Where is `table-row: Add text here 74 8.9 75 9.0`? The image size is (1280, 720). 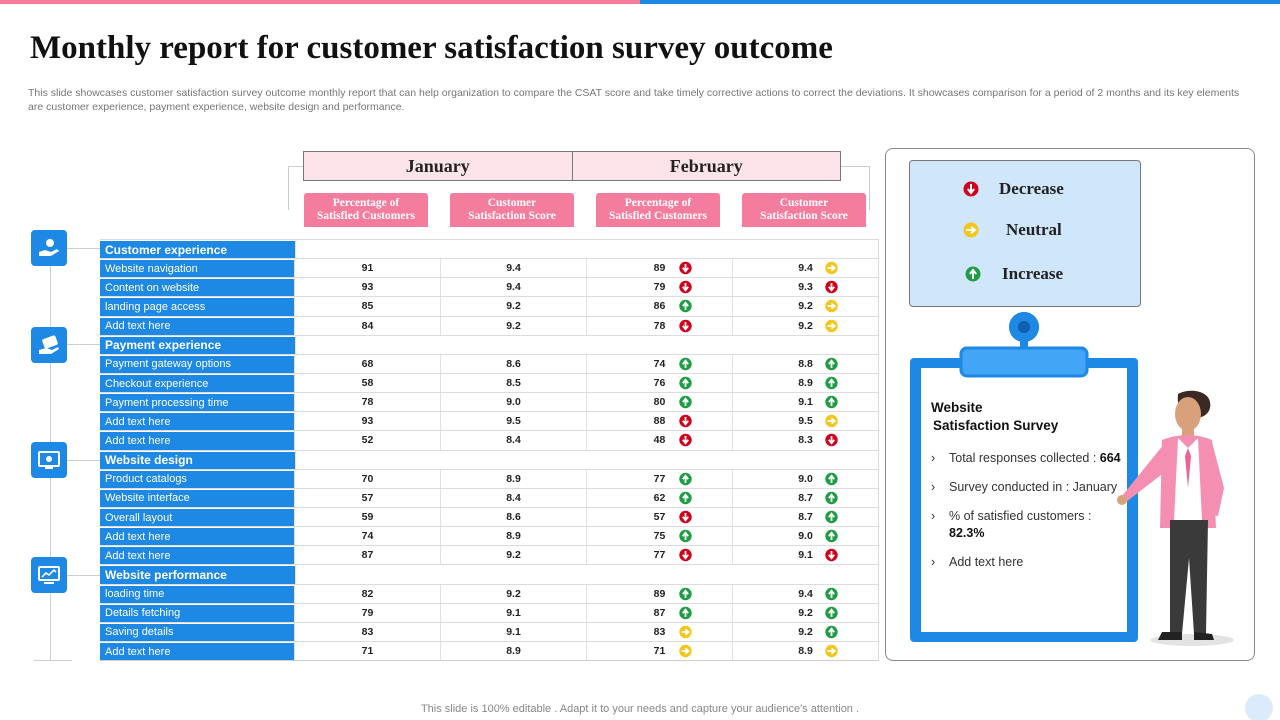 table-row: Add text here 74 8.9 75 9.0 is located at coordinates (489, 536).